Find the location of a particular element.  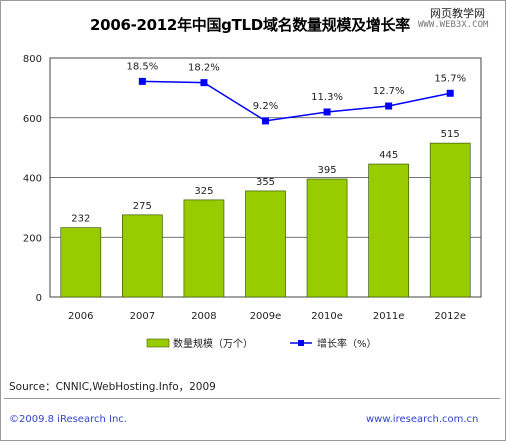

line-labels: 18.5% 18.2% 9.2% 11.3% 12.7% 15.7% is located at coordinates (296, 86).